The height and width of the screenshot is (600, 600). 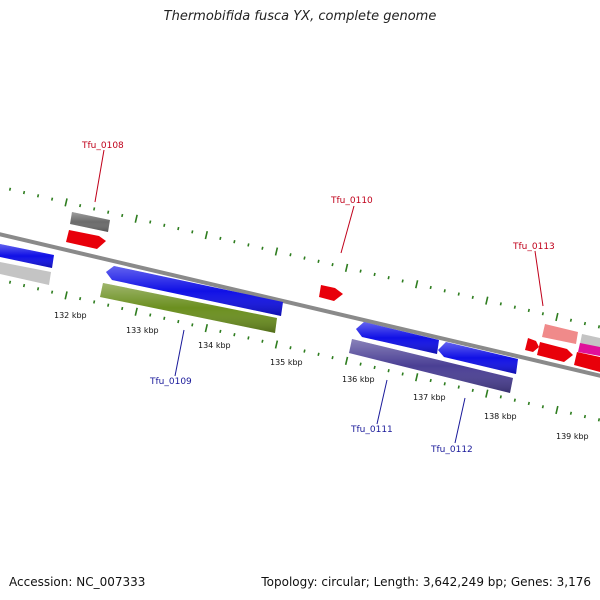 I want to click on scale-label-137: 137 kbp, so click(x=429, y=397).